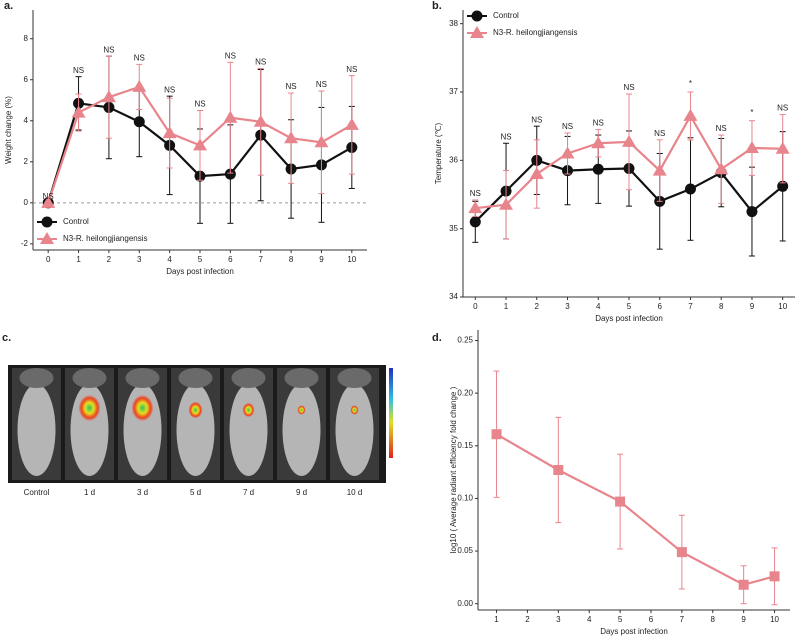 The height and width of the screenshot is (636, 800). What do you see at coordinates (751, 112) in the screenshot?
I see `annotation: *` at bounding box center [751, 112].